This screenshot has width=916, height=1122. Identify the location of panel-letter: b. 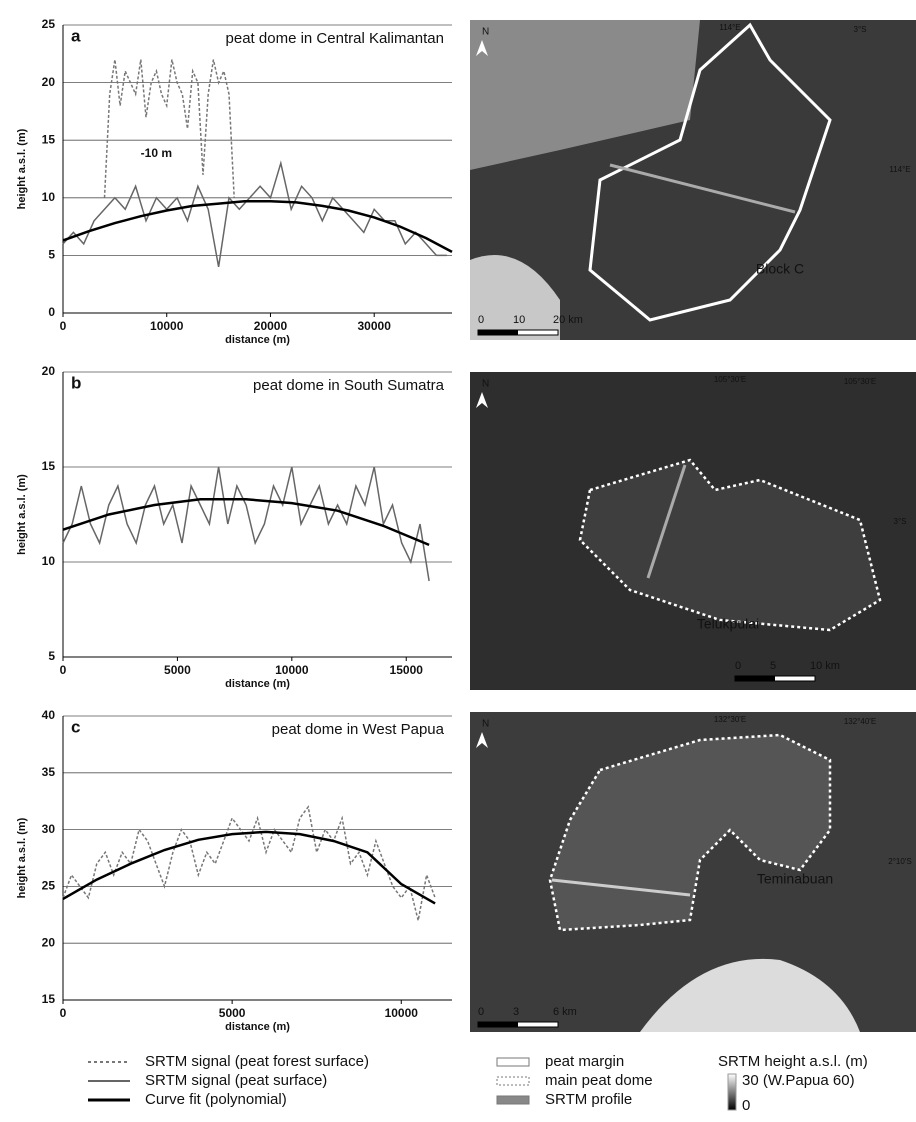
(76, 382).